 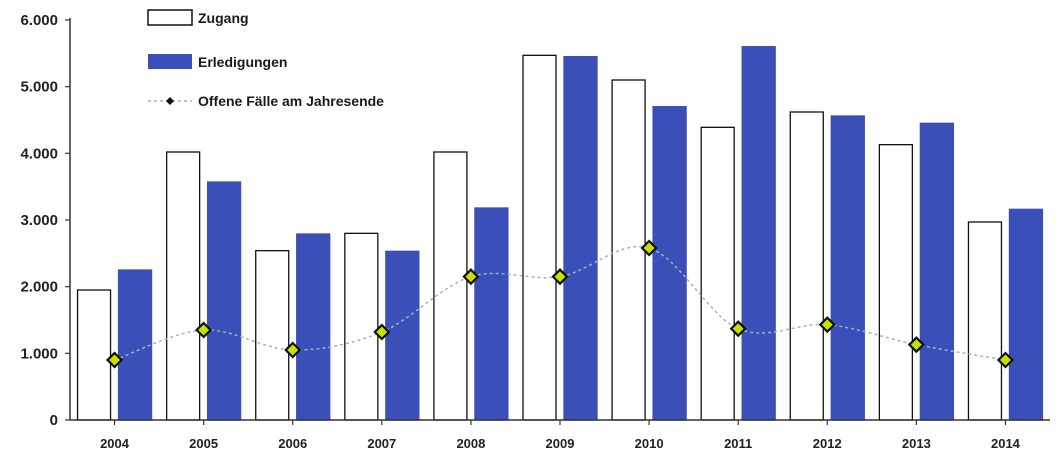 I want to click on open-cases-marker-2012, so click(x=827, y=325).